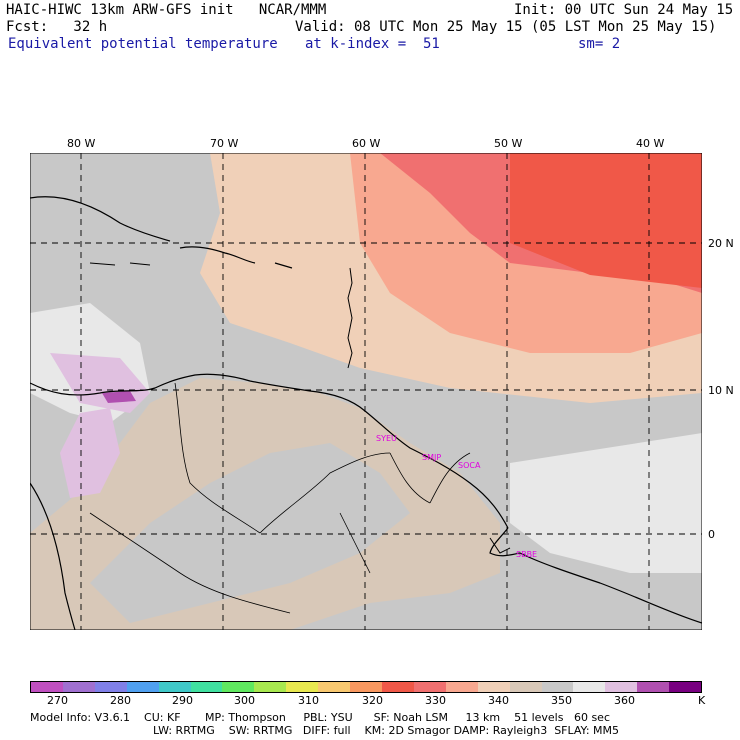 Image resolution: width=740 pixels, height=740 pixels. Describe the element at coordinates (624, 10) in the screenshot. I see `init-time: Init: 00 UTC Sun 24 May 15` at that location.